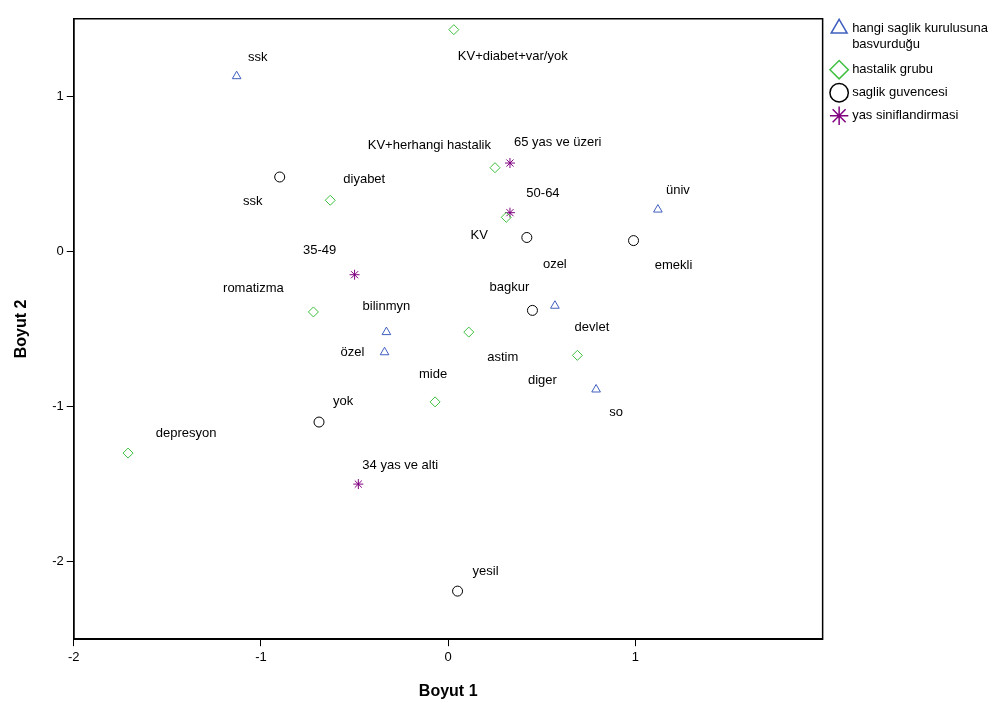  I want to click on x-tick-label: 1, so click(635, 656).